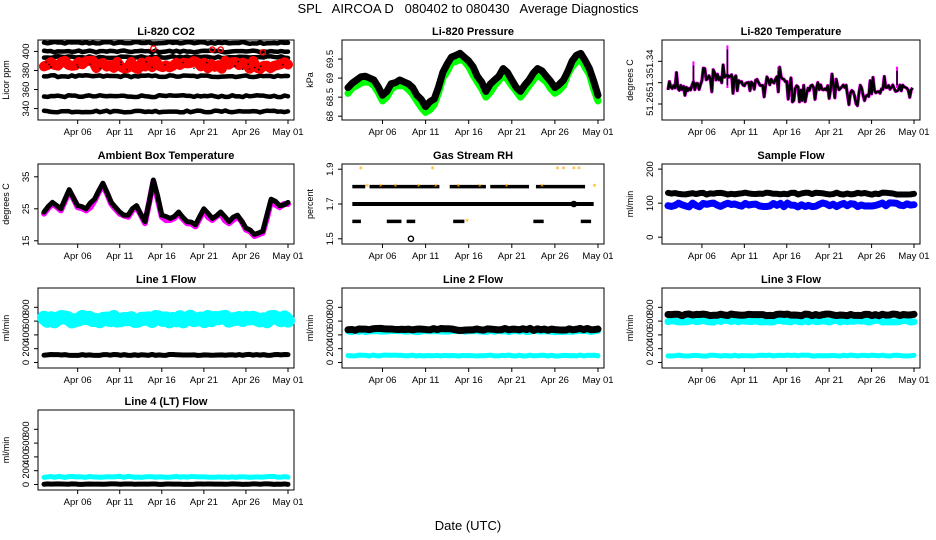 This screenshot has height=540, width=936. What do you see at coordinates (6, 80) in the screenshot?
I see `y-axis-label: Licor ppm` at bounding box center [6, 80].